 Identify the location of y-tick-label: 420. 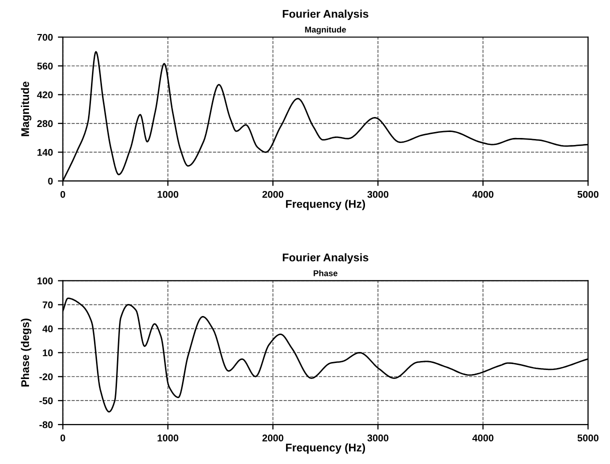
(45, 94).